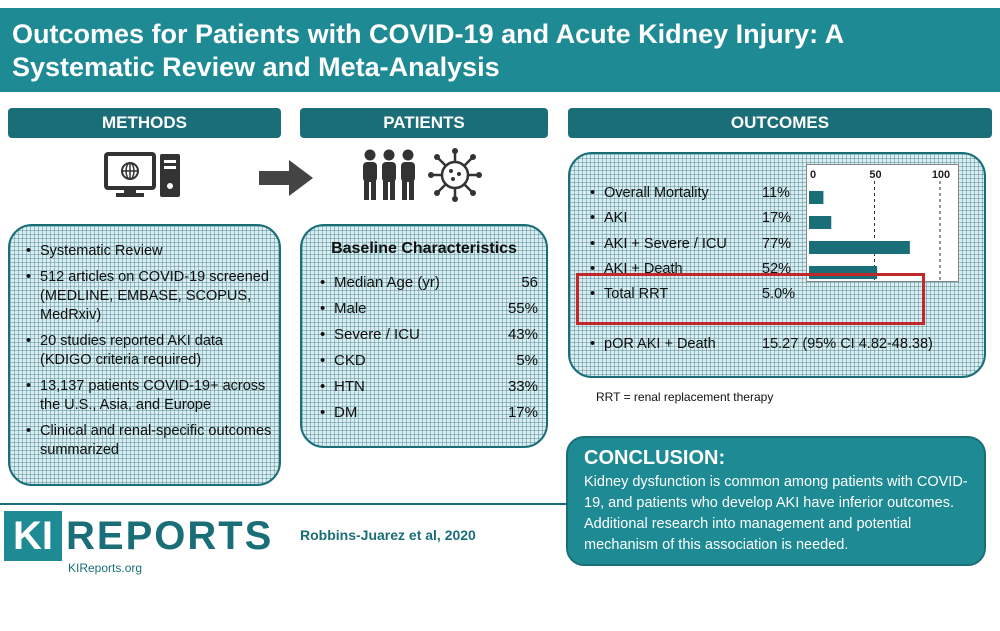 The width and height of the screenshot is (1000, 631). I want to click on methods-header-label: METHODS, so click(144, 122).